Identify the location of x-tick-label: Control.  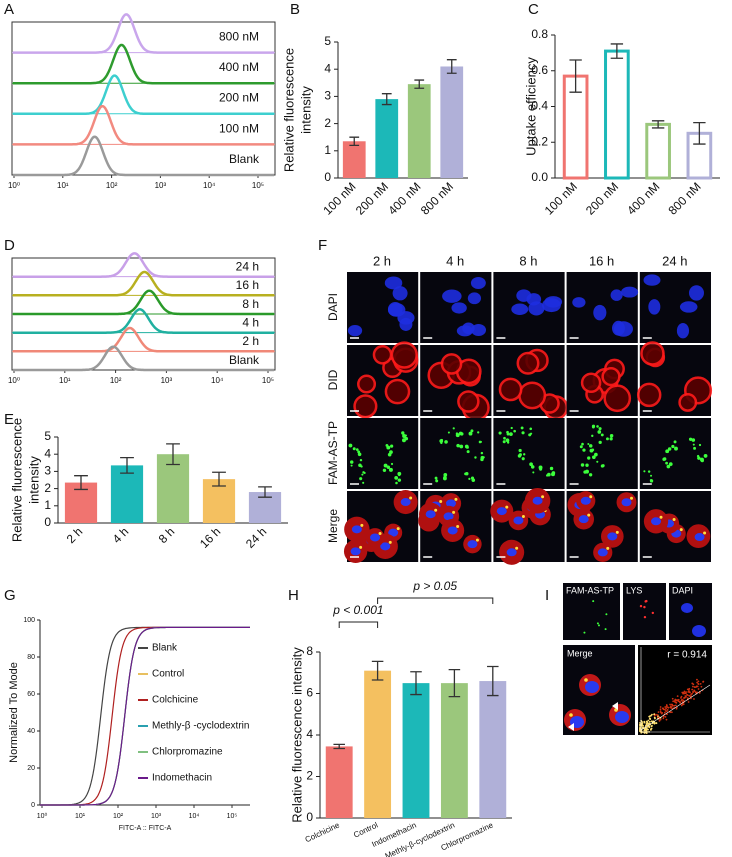
(365, 829).